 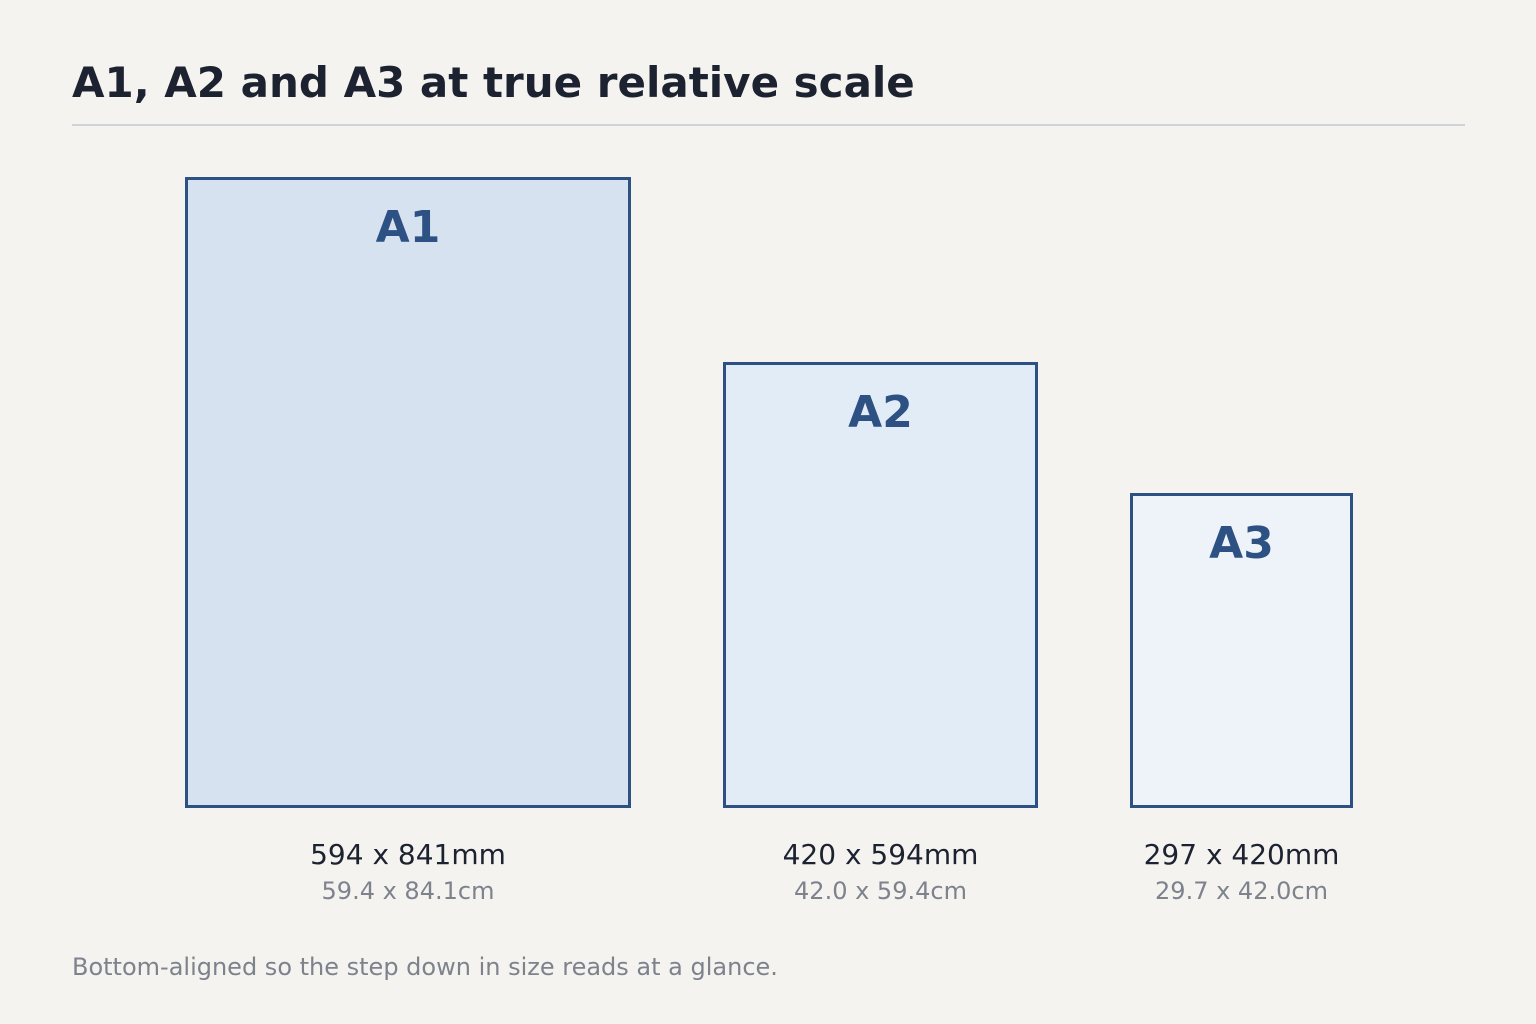 What do you see at coordinates (1241, 854) in the screenshot?
I see `sheet-a3-size-mm: 297 x 420mm` at bounding box center [1241, 854].